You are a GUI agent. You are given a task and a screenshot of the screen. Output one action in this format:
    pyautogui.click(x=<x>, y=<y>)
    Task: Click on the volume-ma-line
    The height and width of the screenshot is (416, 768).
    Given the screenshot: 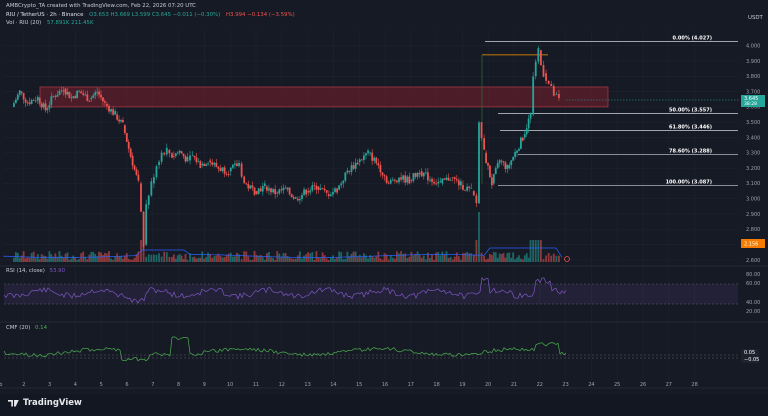 What is the action you would take?
    pyautogui.click(x=283, y=252)
    